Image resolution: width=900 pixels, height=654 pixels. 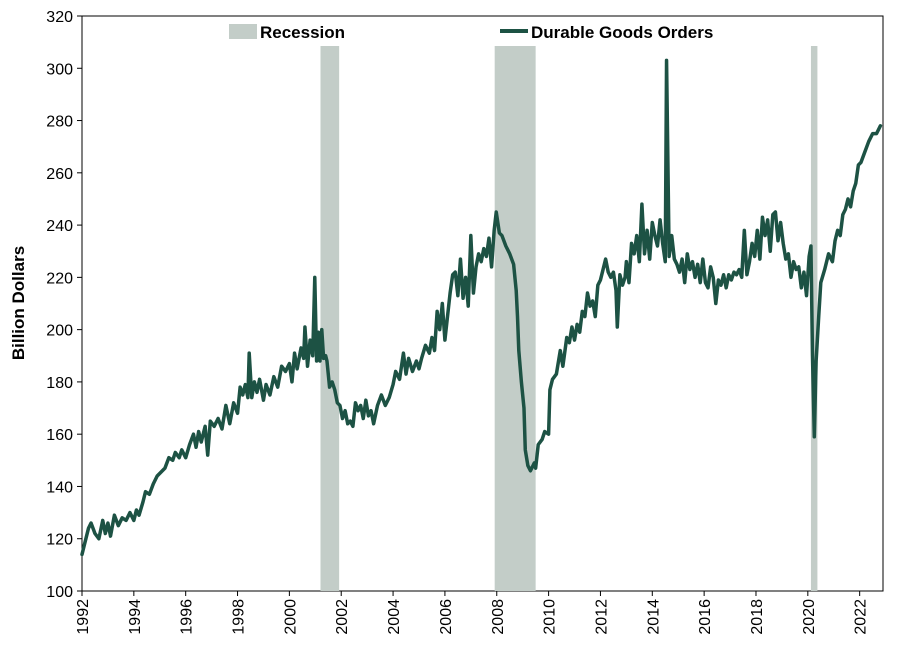 What do you see at coordinates (601, 617) in the screenshot?
I see `x-tick-label: 2012` at bounding box center [601, 617].